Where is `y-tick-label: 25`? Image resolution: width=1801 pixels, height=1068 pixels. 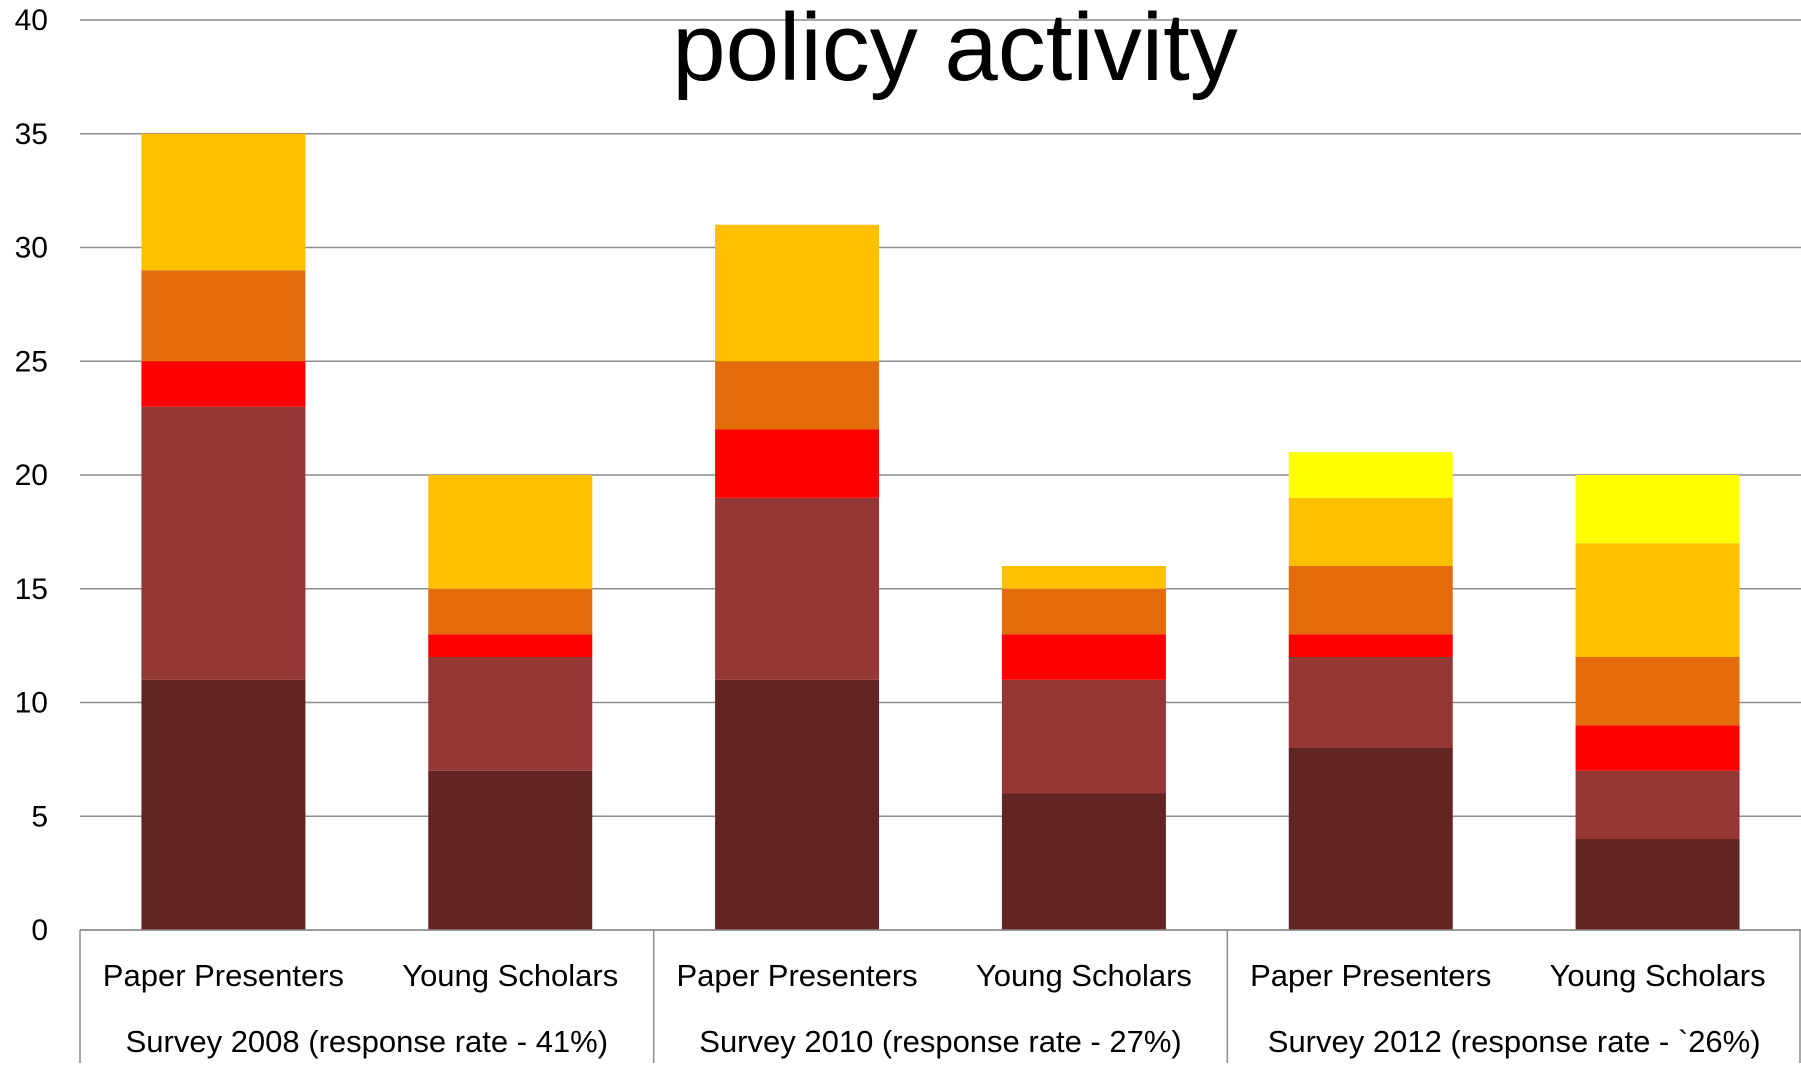
y-tick-label: 25 is located at coordinates (31, 361).